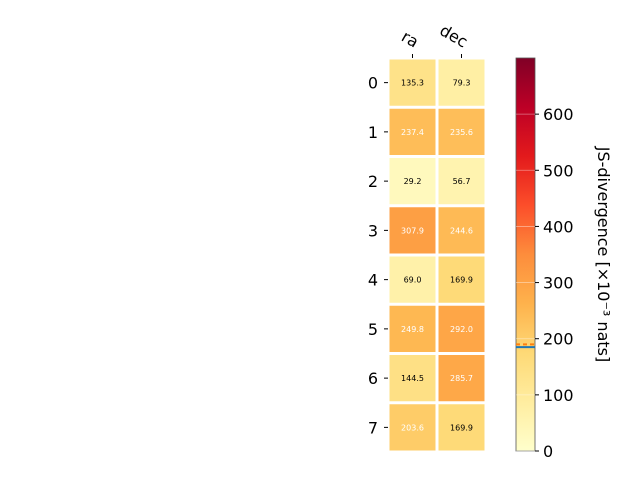  I want to click on cell-value-label: 69.0, so click(413, 280).